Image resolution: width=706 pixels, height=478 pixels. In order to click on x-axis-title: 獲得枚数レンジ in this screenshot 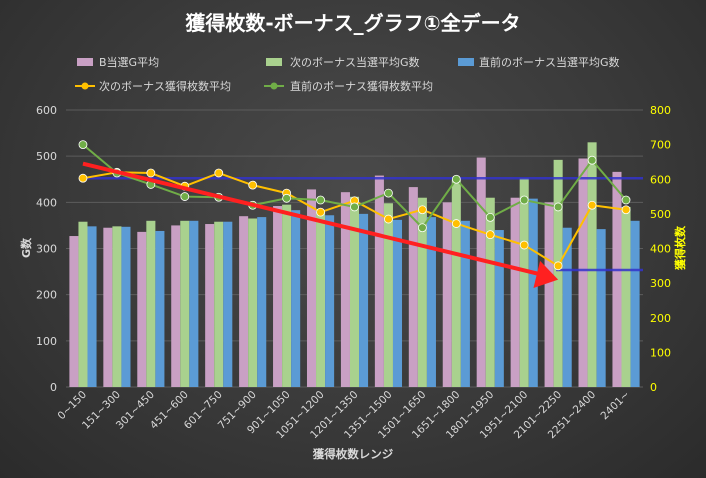, I will do `click(353, 454)`.